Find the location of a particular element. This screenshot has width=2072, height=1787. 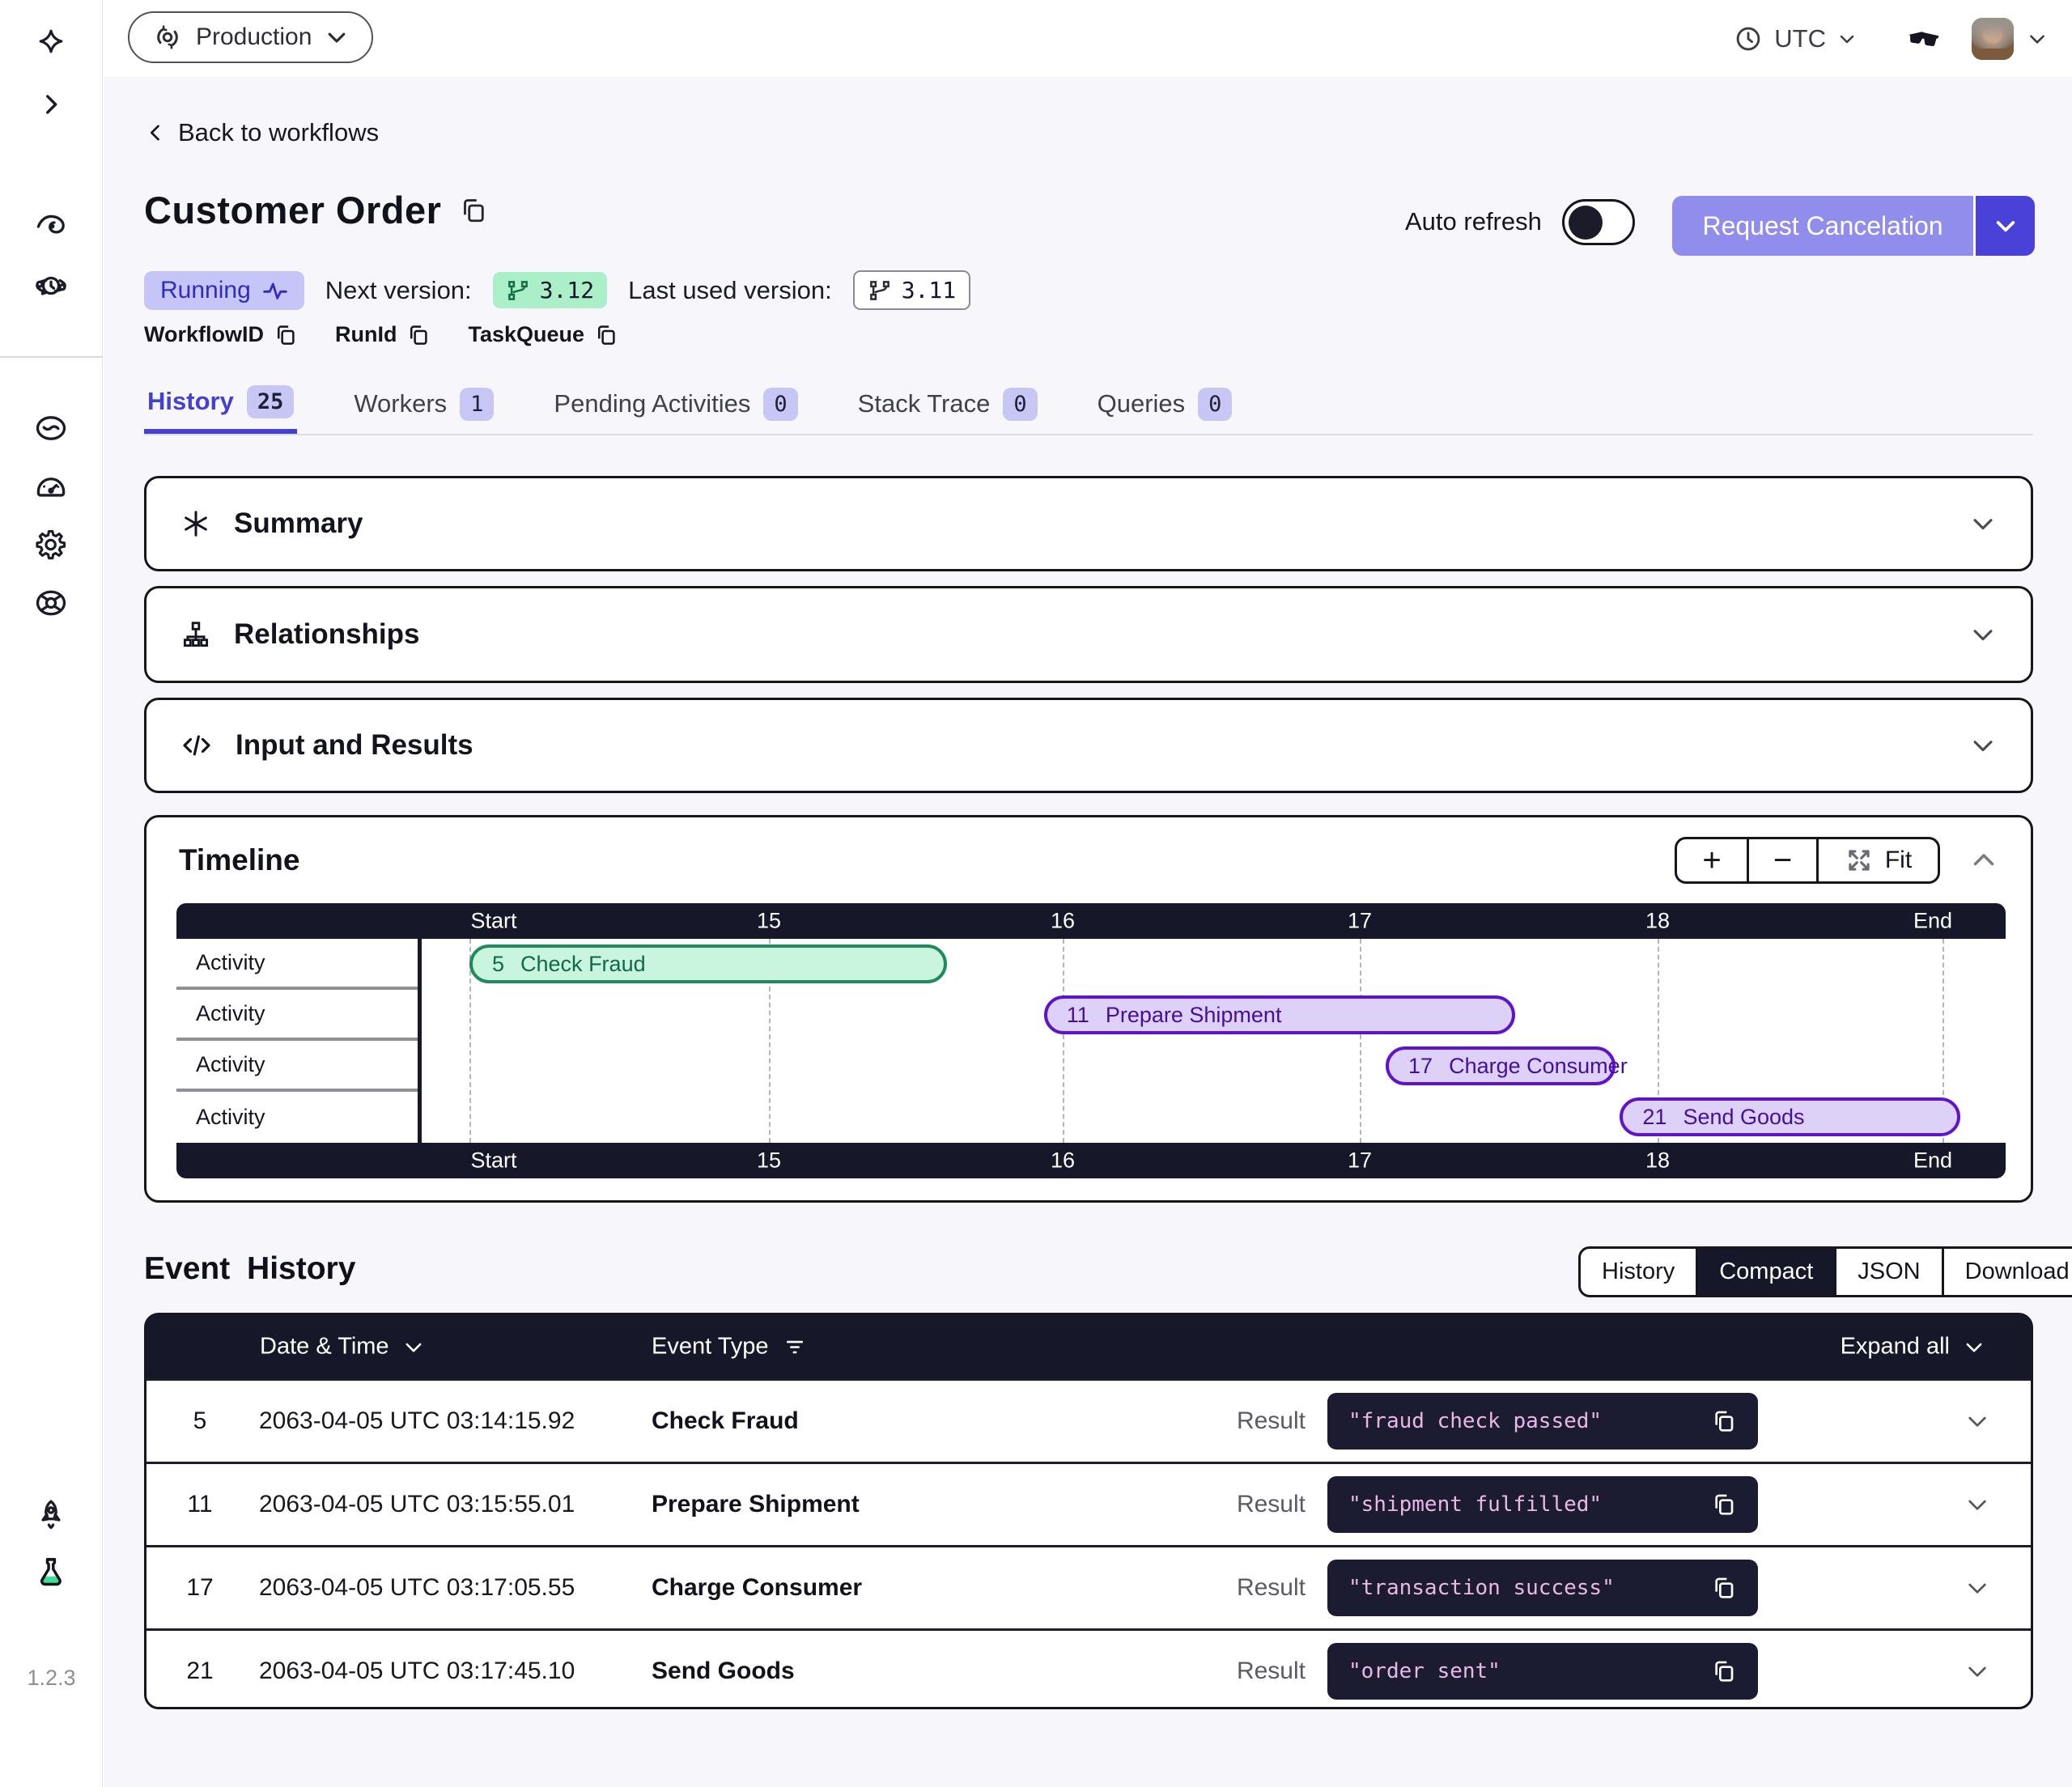

tab-queries: Queries 0 is located at coordinates (1165, 404).